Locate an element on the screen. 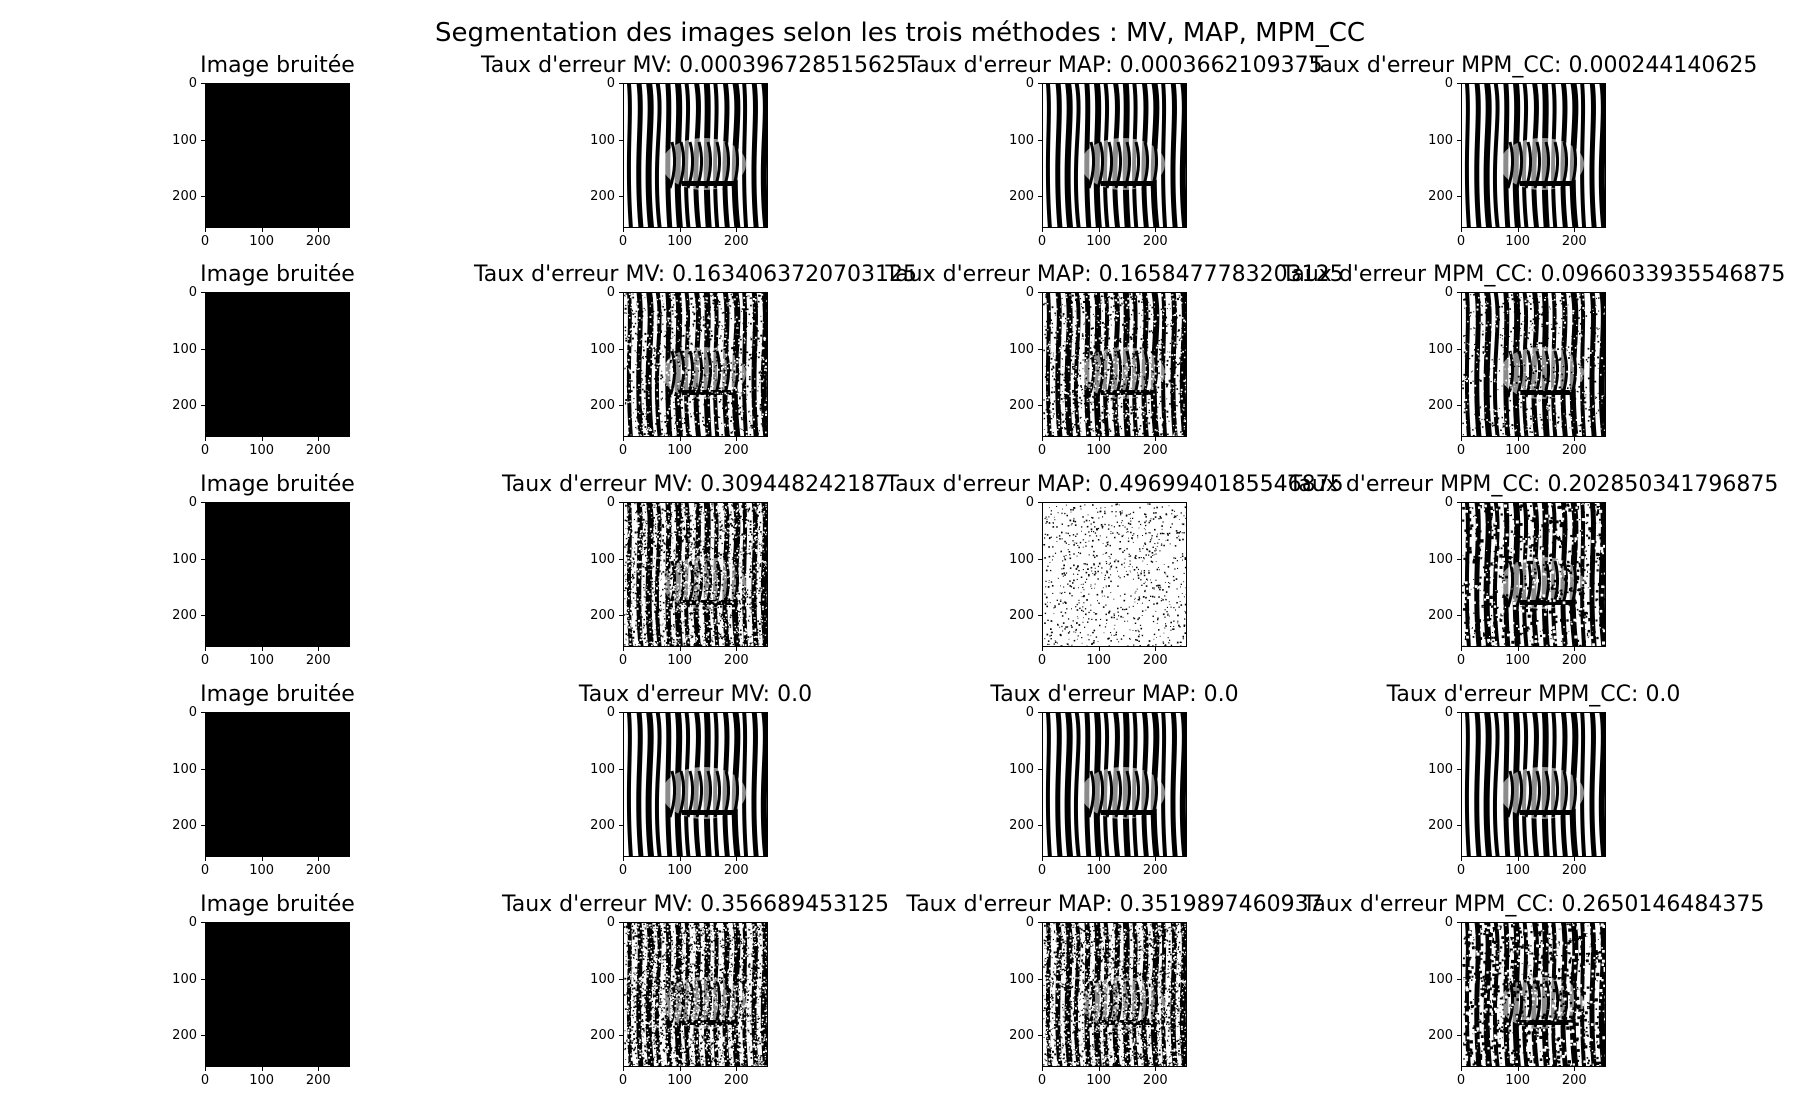  panel-title: Taux d'erreur MPM_CC: 0.000244140625 is located at coordinates (1517, 66).